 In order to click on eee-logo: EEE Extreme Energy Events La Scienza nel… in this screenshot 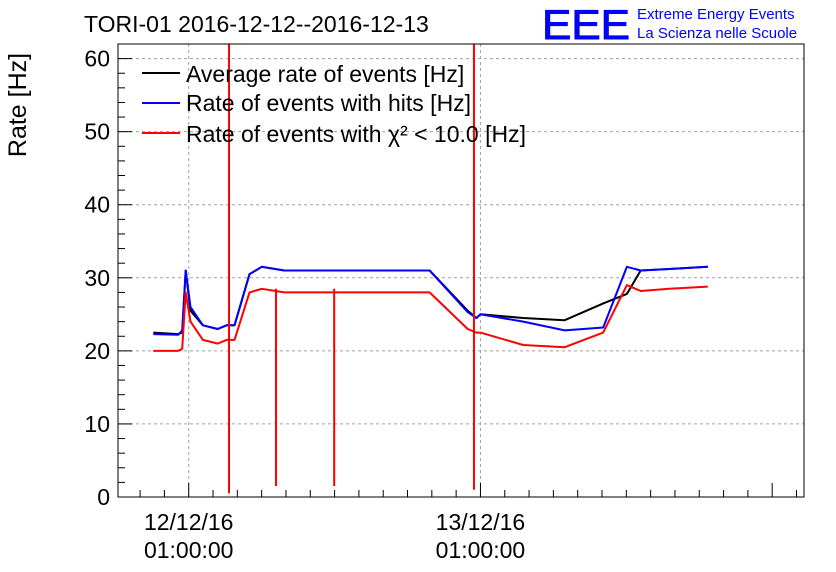, I will do `click(670, 25)`.